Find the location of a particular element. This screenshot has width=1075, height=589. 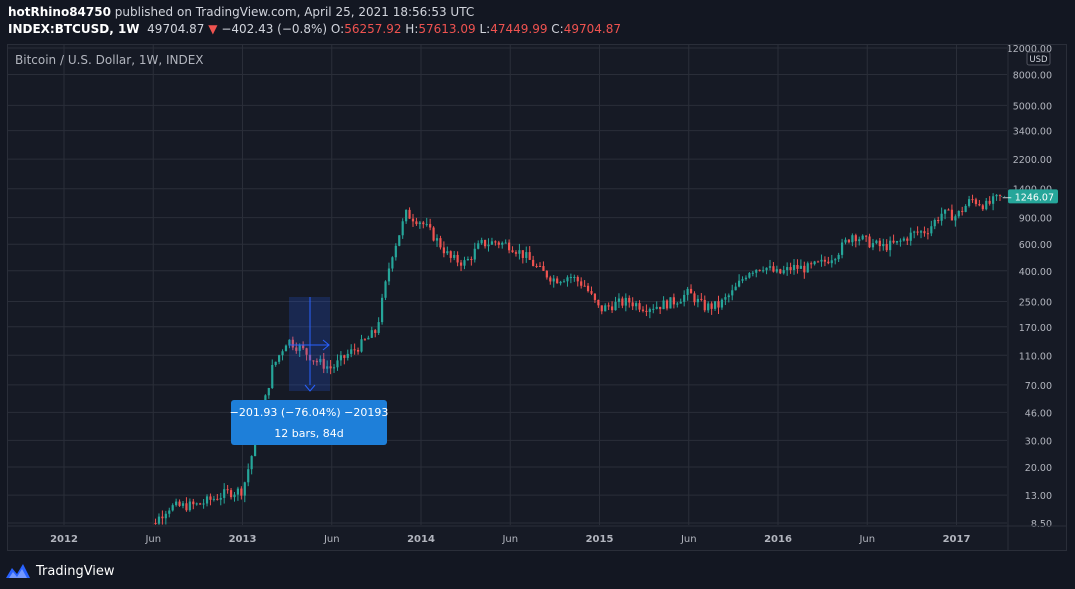

price-tick-label: 8.50 is located at coordinates (1041, 524).